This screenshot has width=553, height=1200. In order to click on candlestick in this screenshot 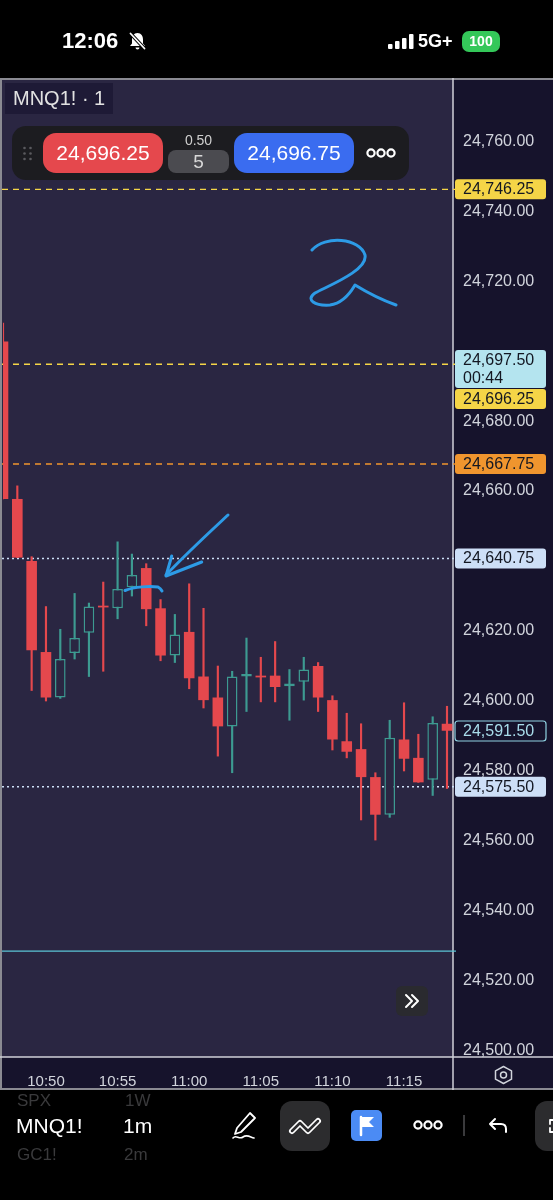, I will do `click(203, 658)`.